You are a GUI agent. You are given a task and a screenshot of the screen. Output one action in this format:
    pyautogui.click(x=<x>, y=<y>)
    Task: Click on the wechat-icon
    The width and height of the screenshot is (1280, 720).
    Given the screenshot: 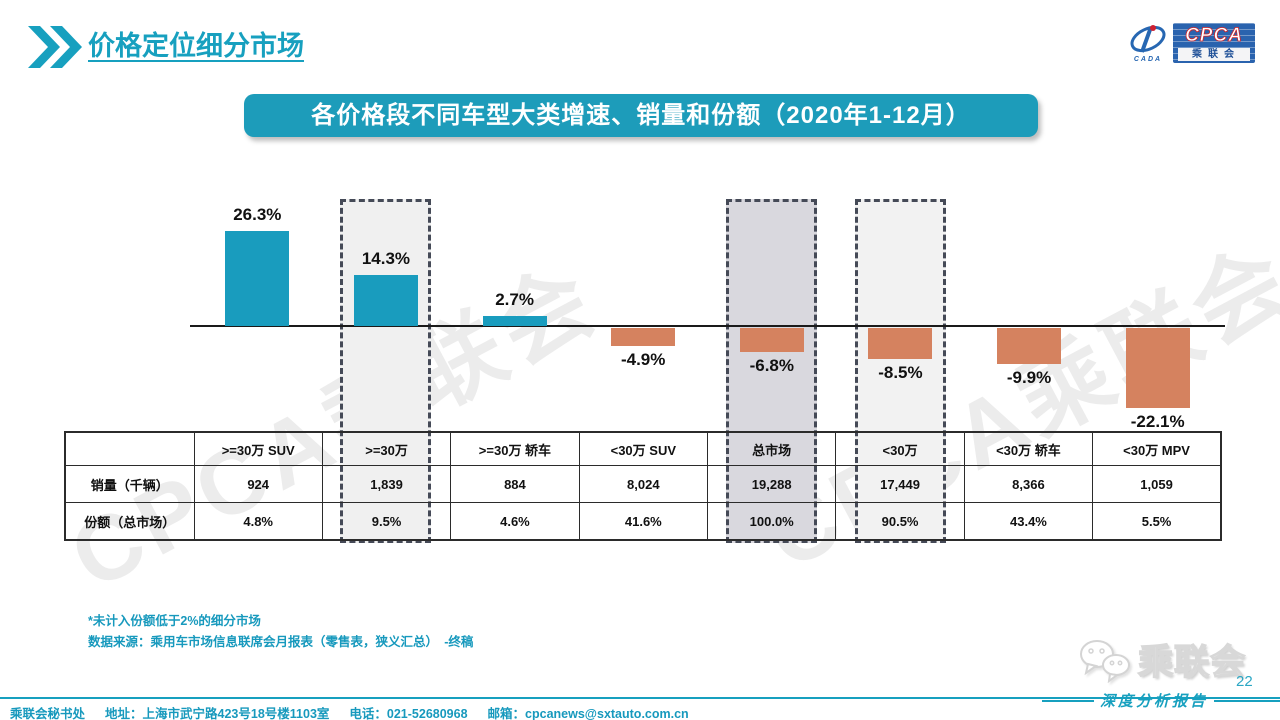 What is the action you would take?
    pyautogui.click(x=1105, y=661)
    